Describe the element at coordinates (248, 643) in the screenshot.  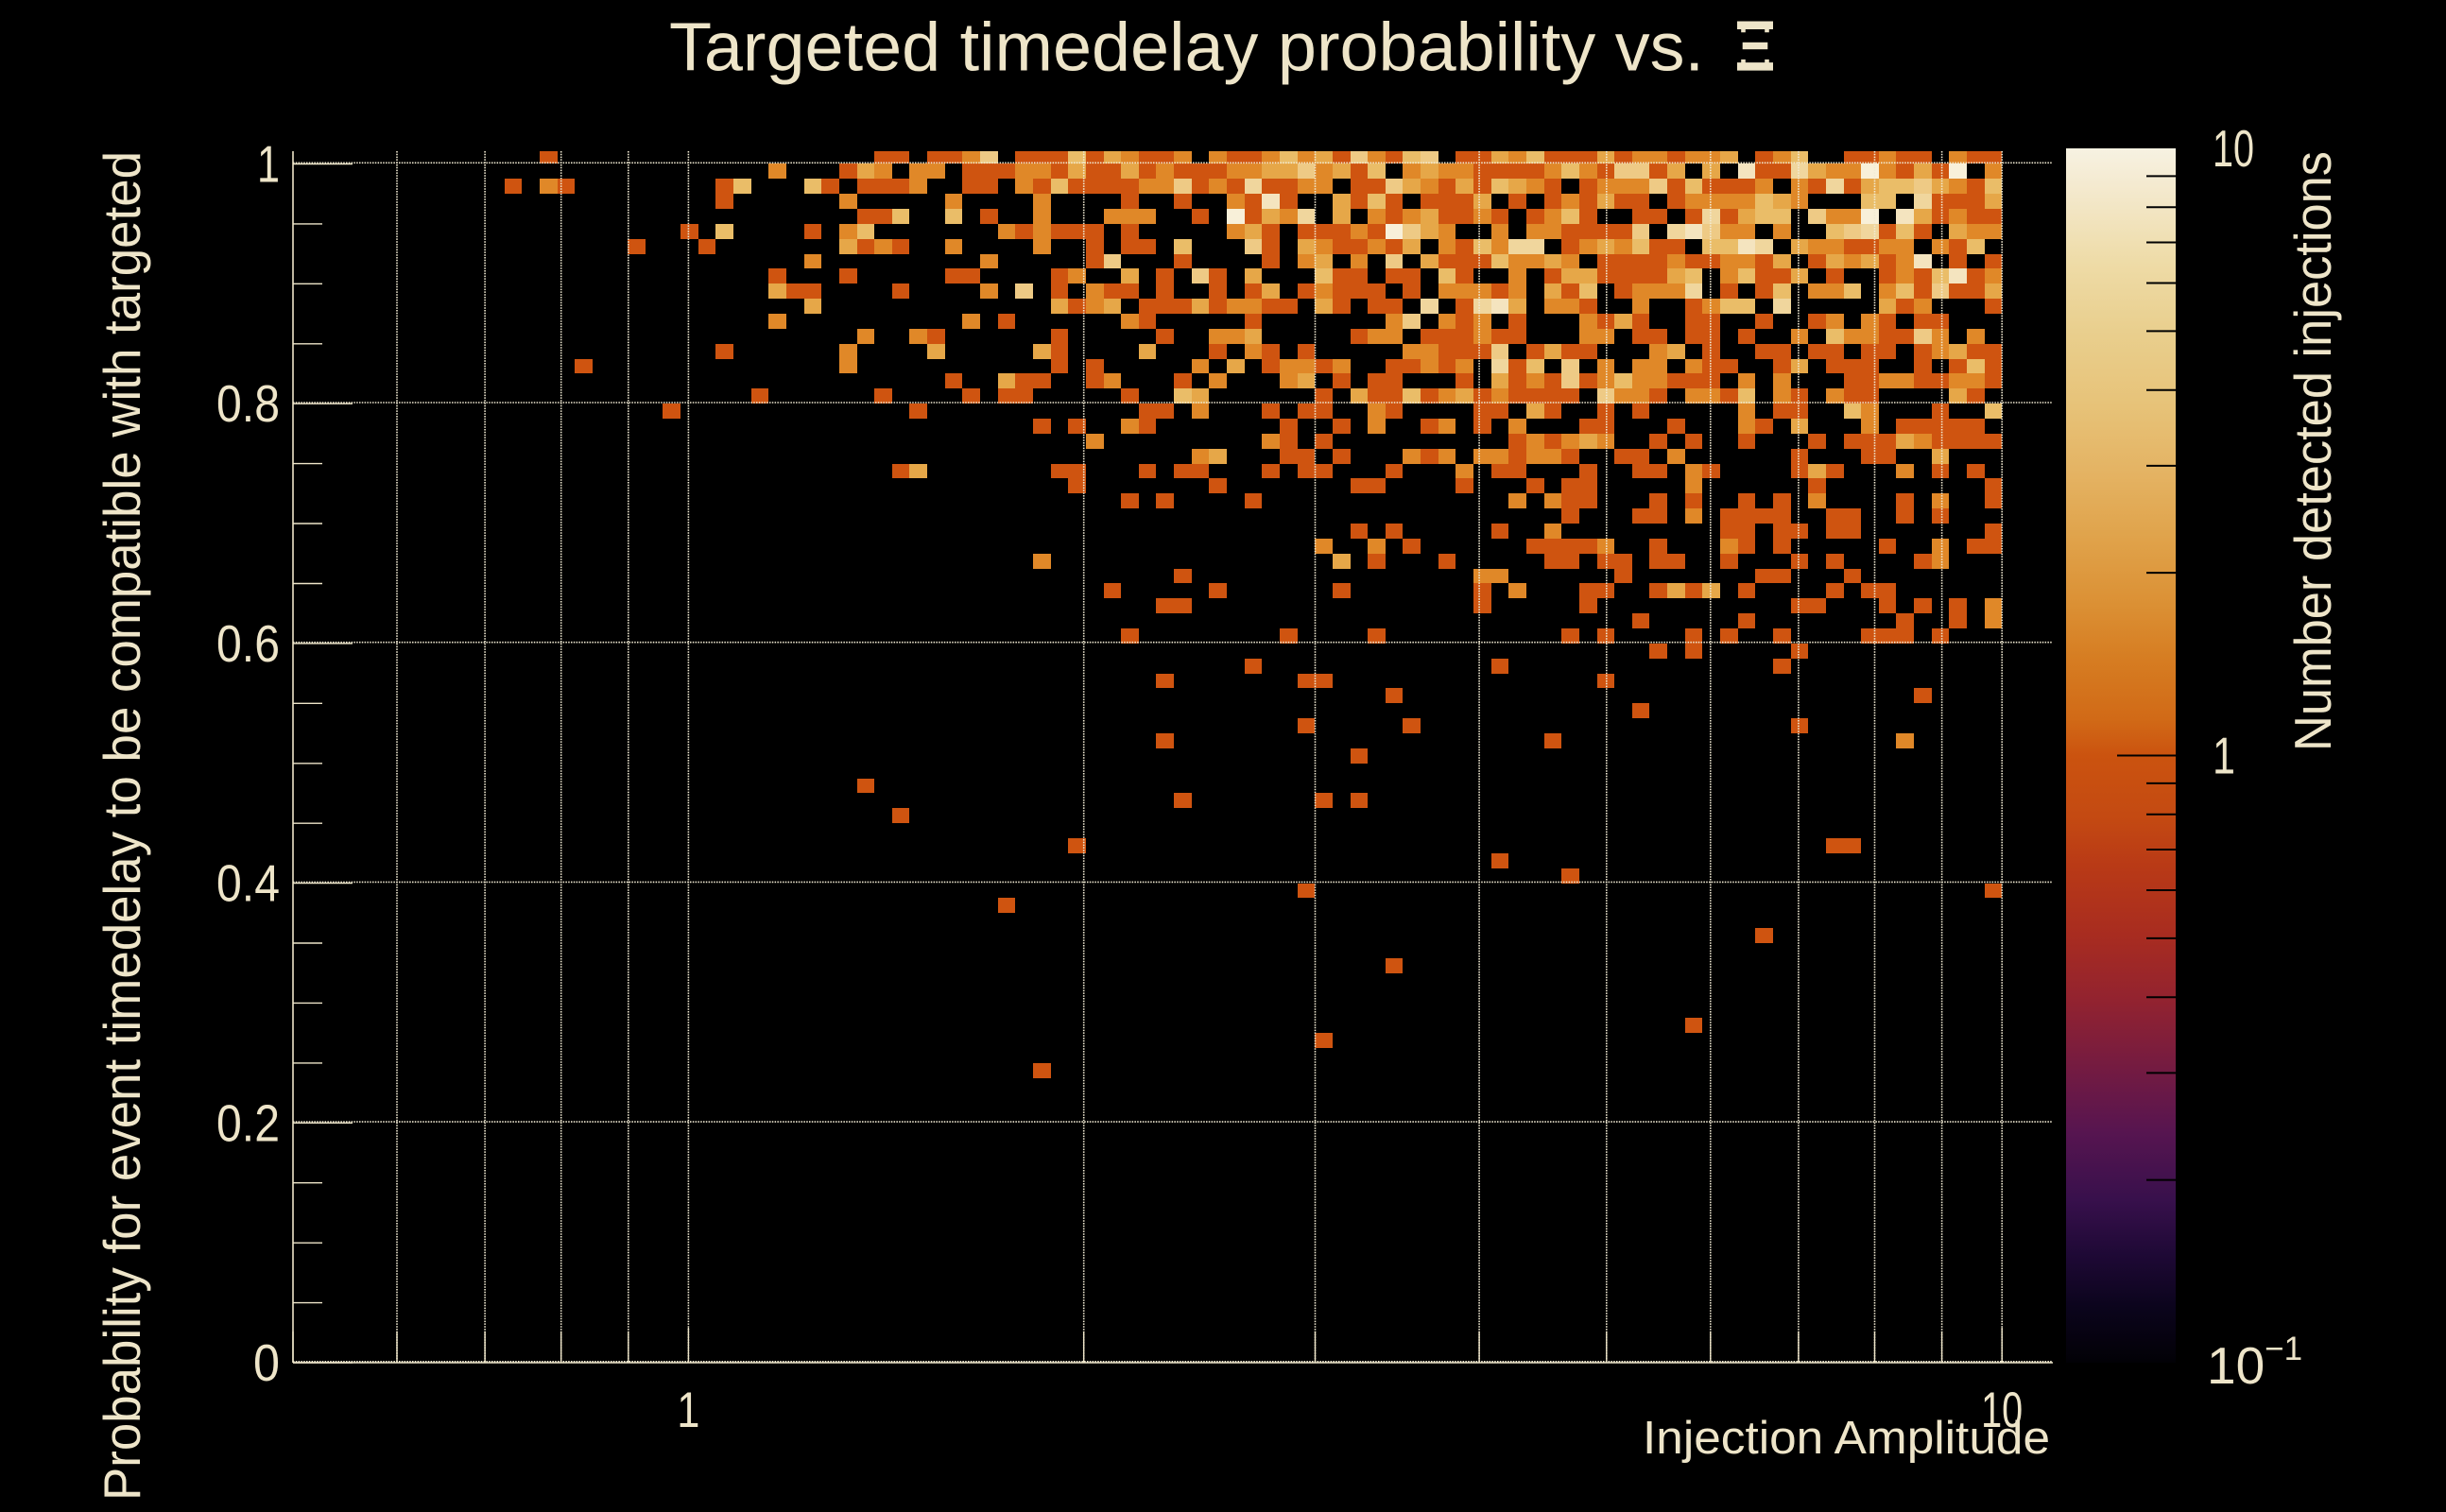
I see `svg-text: 0.6` at that location.